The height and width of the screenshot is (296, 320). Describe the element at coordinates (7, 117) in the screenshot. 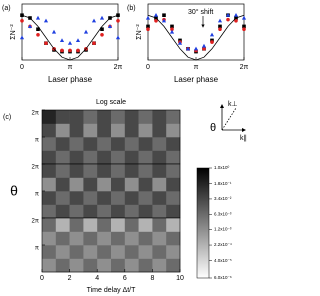

I see `panel-label: (c)` at that location.